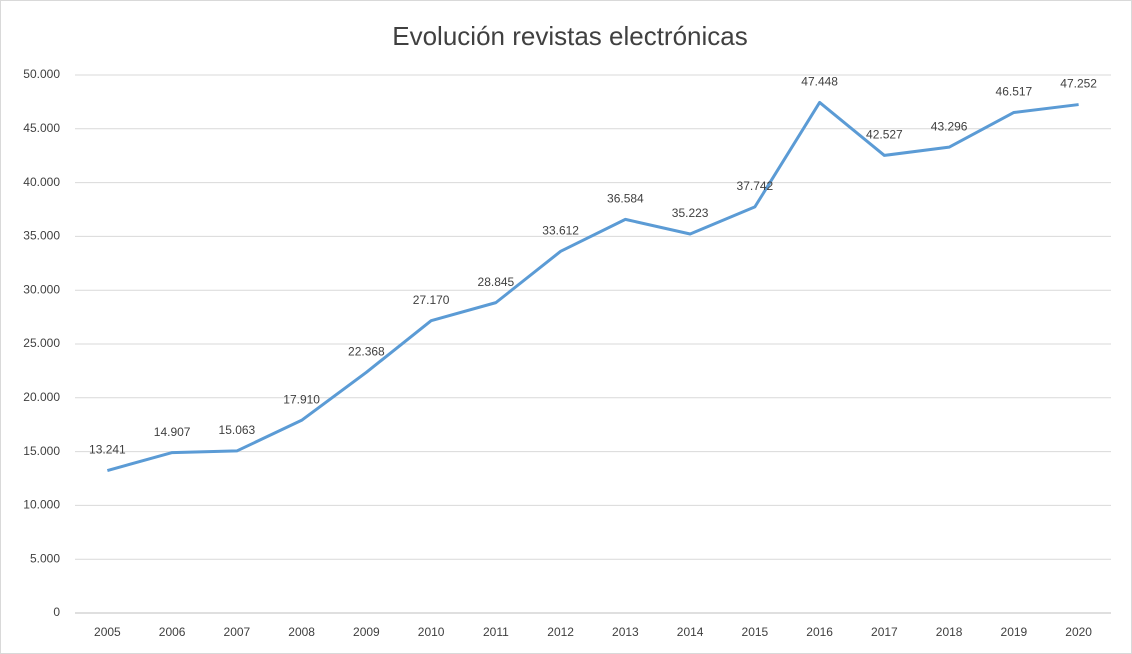 The height and width of the screenshot is (654, 1132). What do you see at coordinates (41, 182) in the screenshot?
I see `y-tick-label: 40.000` at bounding box center [41, 182].